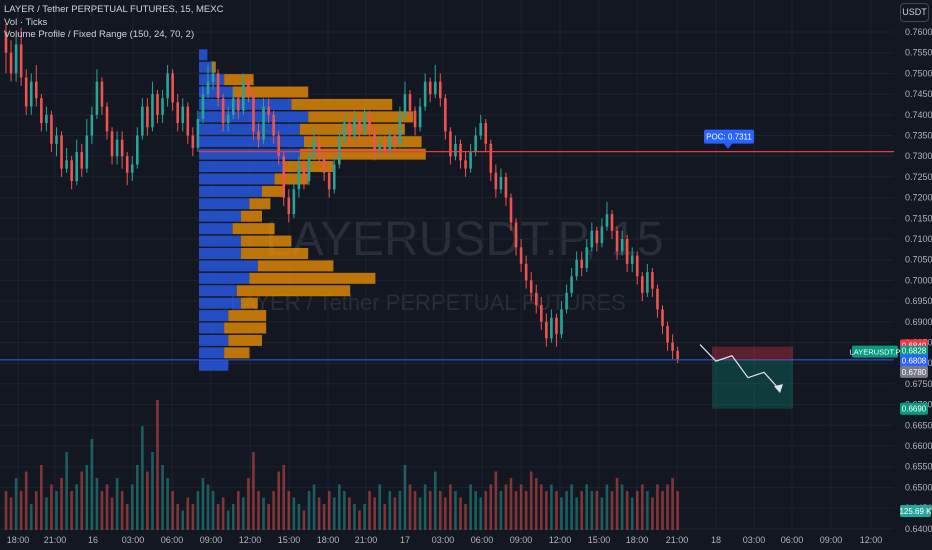  What do you see at coordinates (918, 425) in the screenshot?
I see `y-tick-label: 0.6650` at bounding box center [918, 425].